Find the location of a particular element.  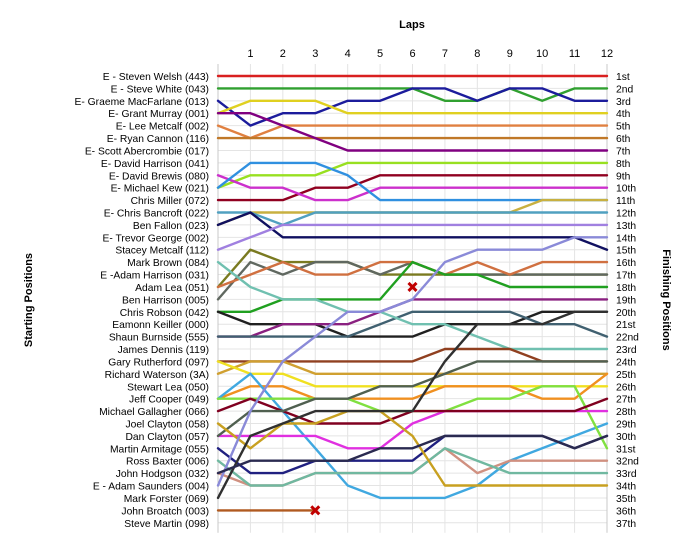

marker-layer is located at coordinates (364, 398).